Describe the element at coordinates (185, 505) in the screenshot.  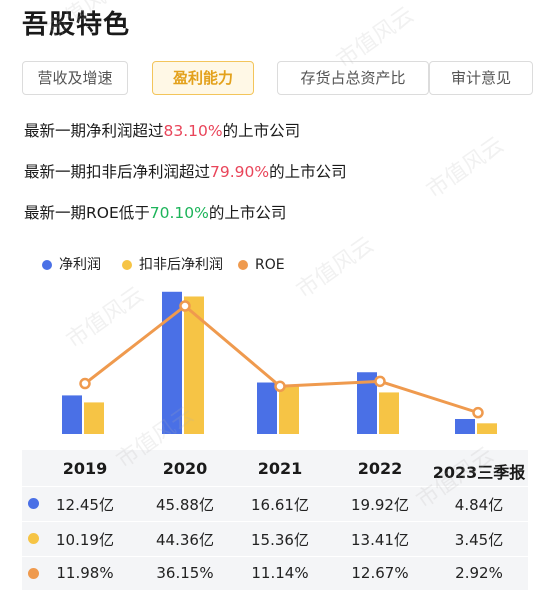
I see `table-cell-net-profit-2020: 45.88亿` at that location.